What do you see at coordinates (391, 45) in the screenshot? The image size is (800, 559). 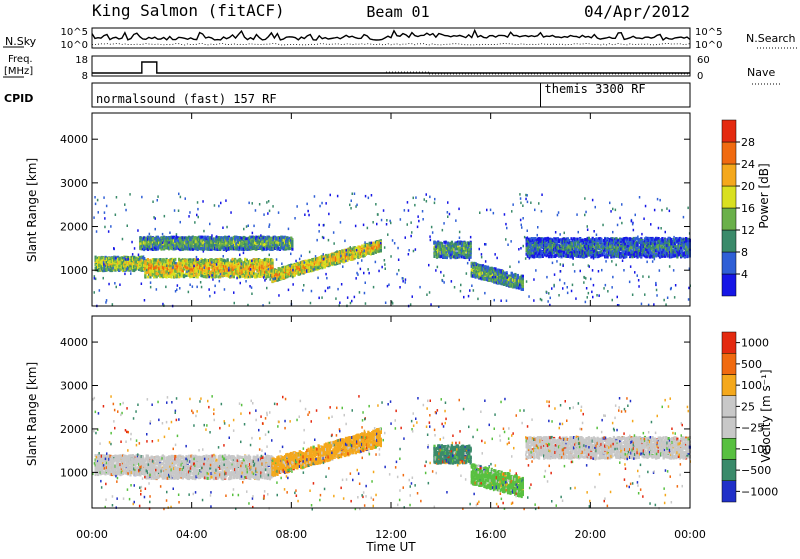 I see `nsearch-trace` at bounding box center [391, 45].